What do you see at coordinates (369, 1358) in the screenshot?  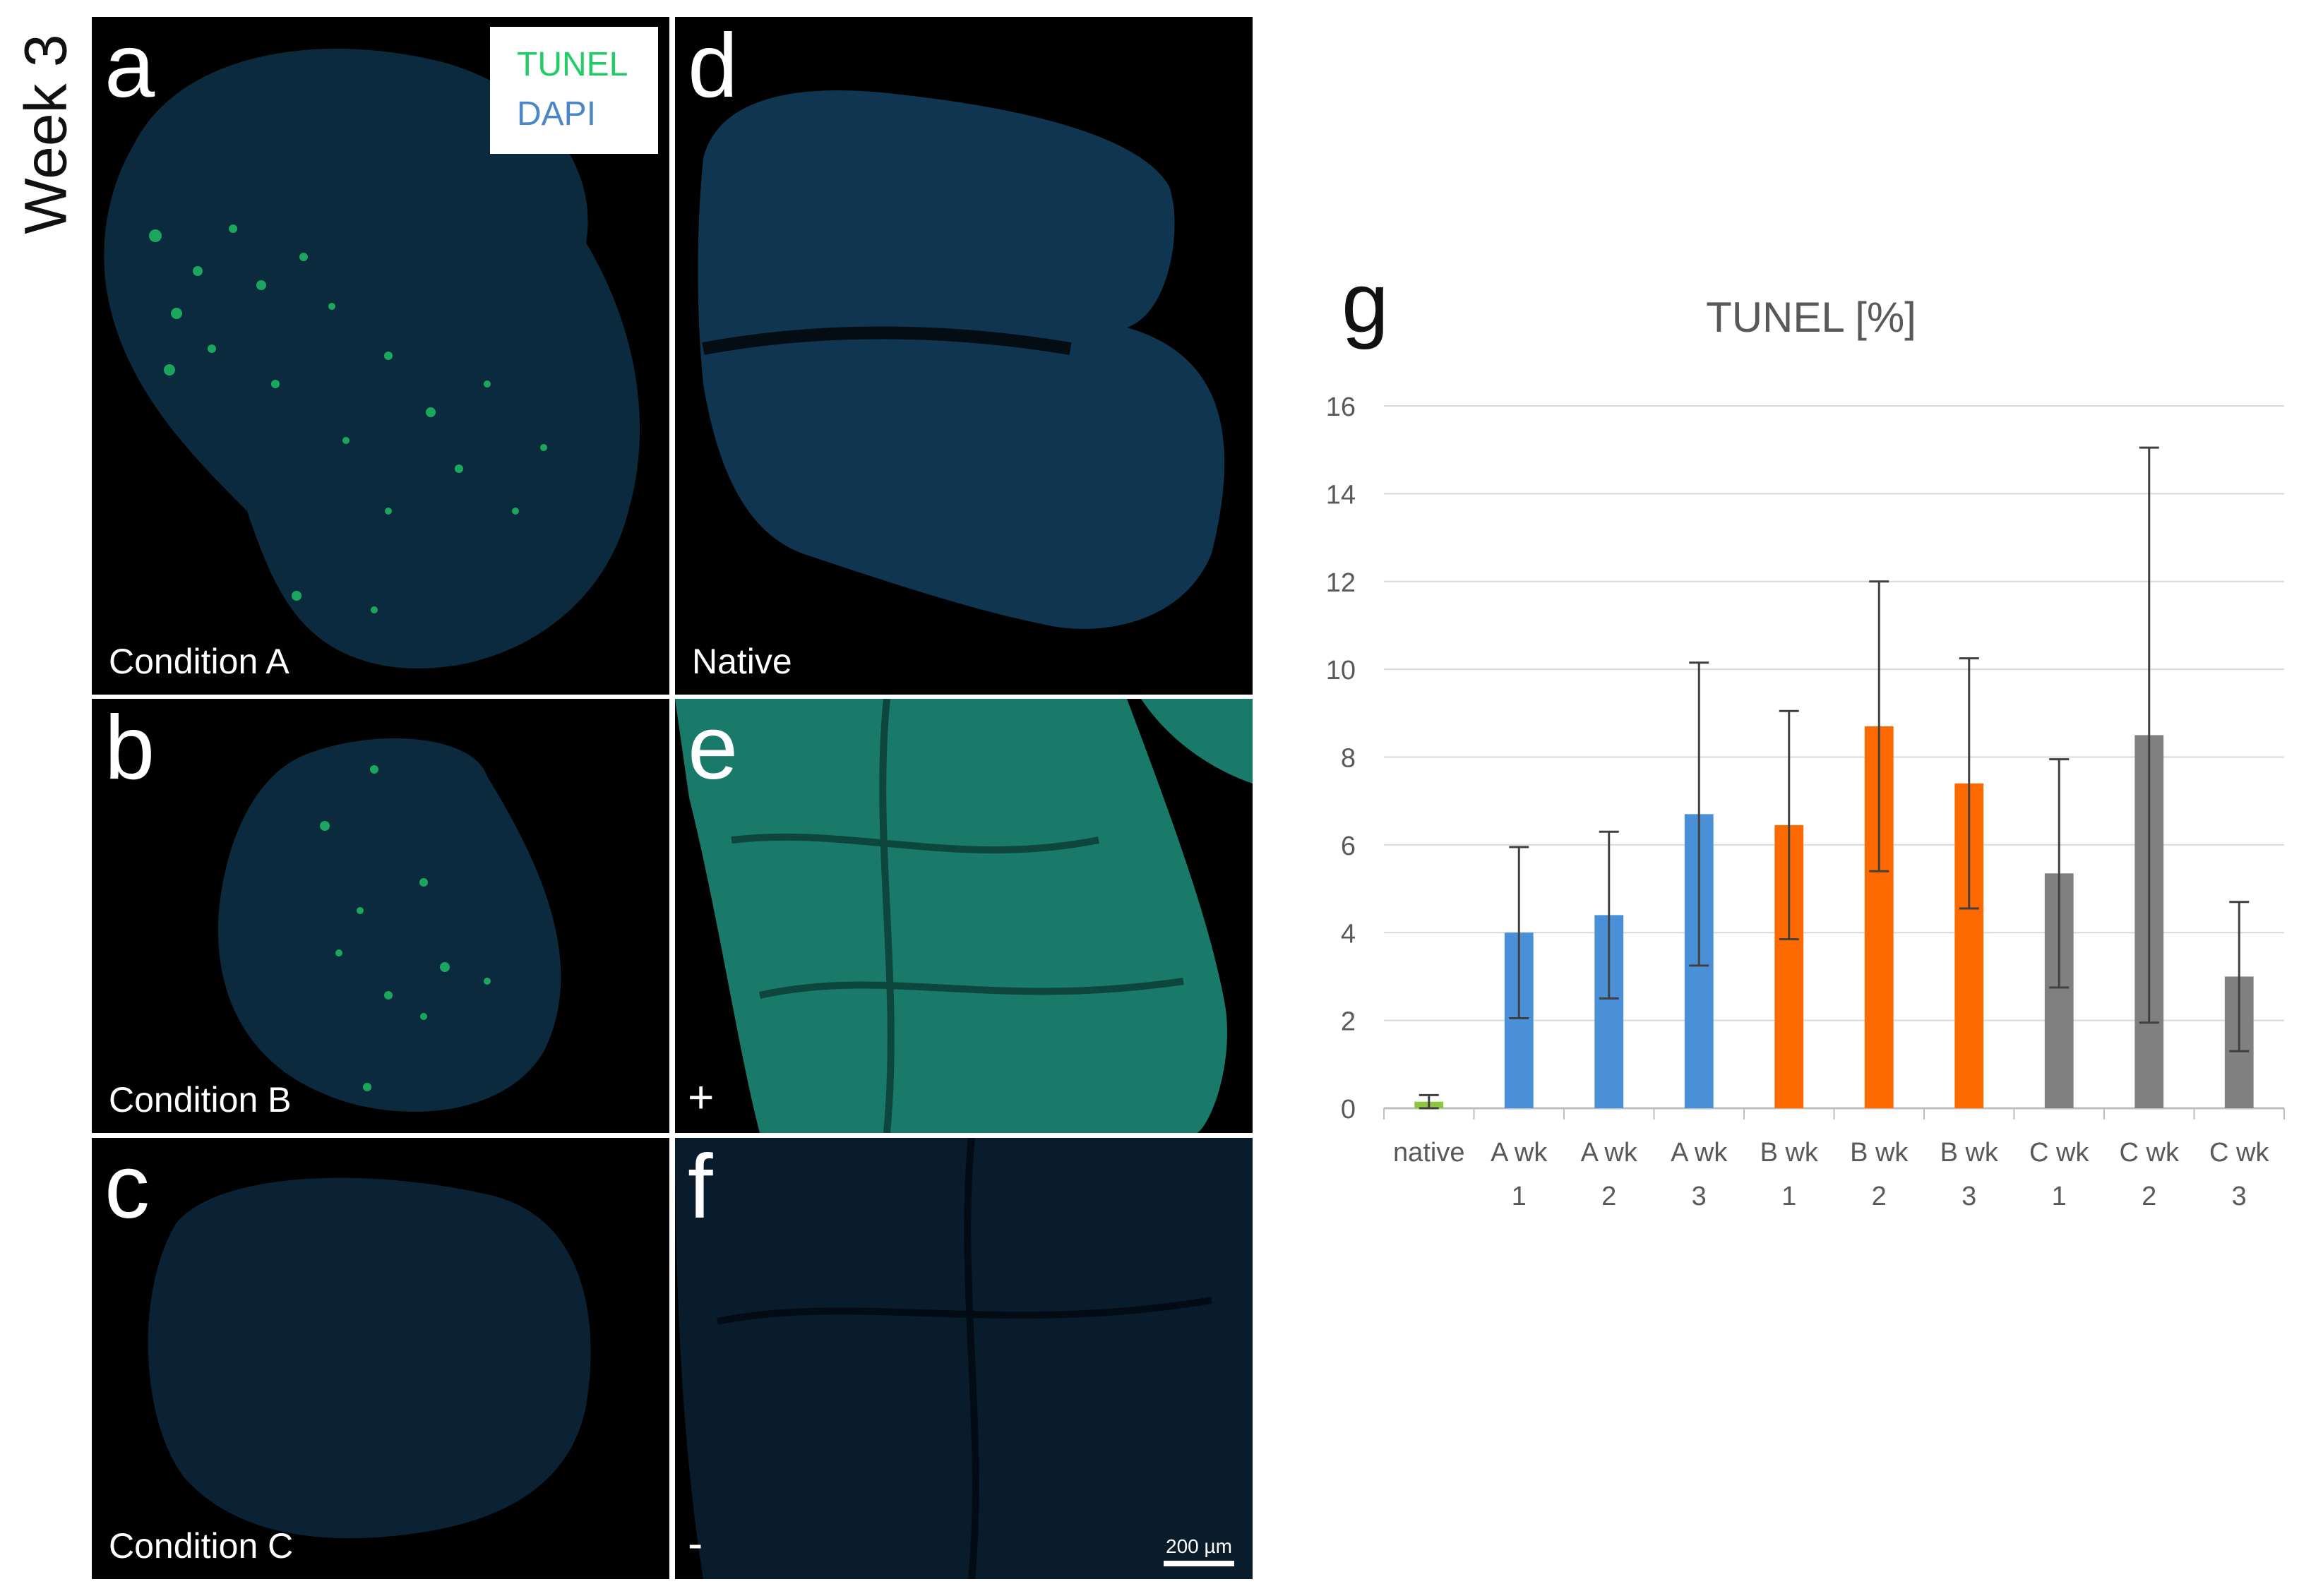 I see `tissue-image-c` at bounding box center [369, 1358].